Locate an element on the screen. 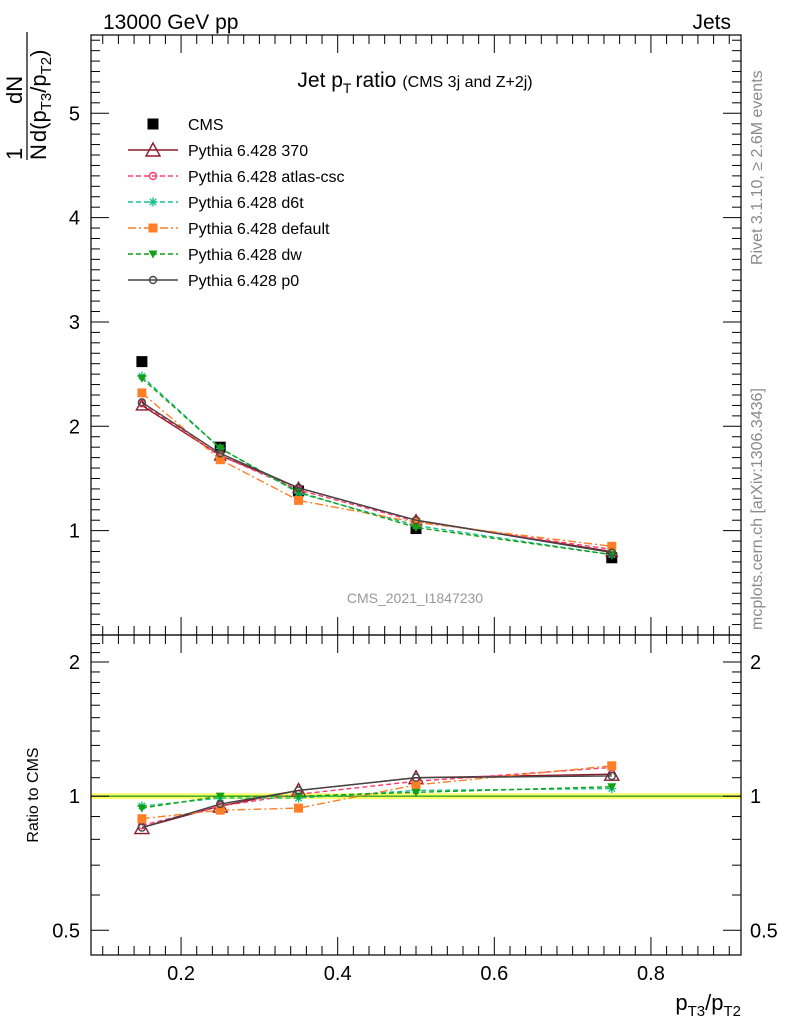 The image size is (786, 1024). y-tick-label: 4 is located at coordinates (74, 219).